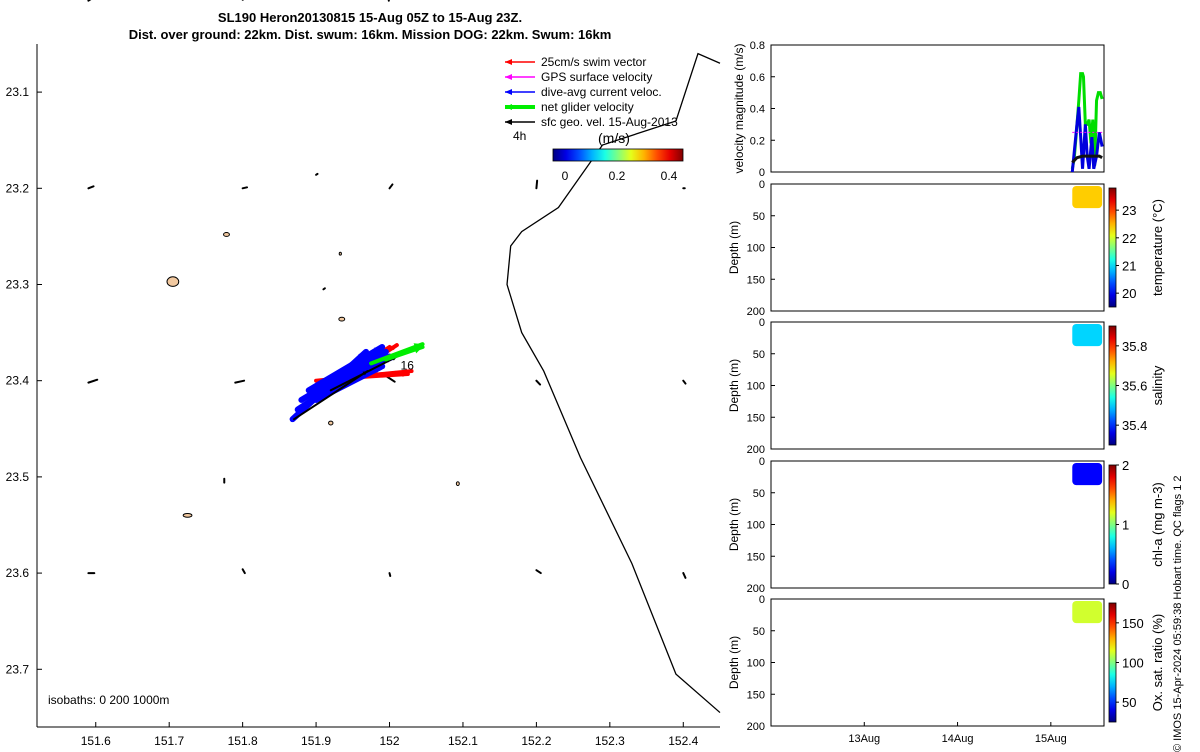 This screenshot has height=752, width=1200. What do you see at coordinates (587, 107) in the screenshot?
I see `legend-entry-label: net glider velocity` at bounding box center [587, 107].